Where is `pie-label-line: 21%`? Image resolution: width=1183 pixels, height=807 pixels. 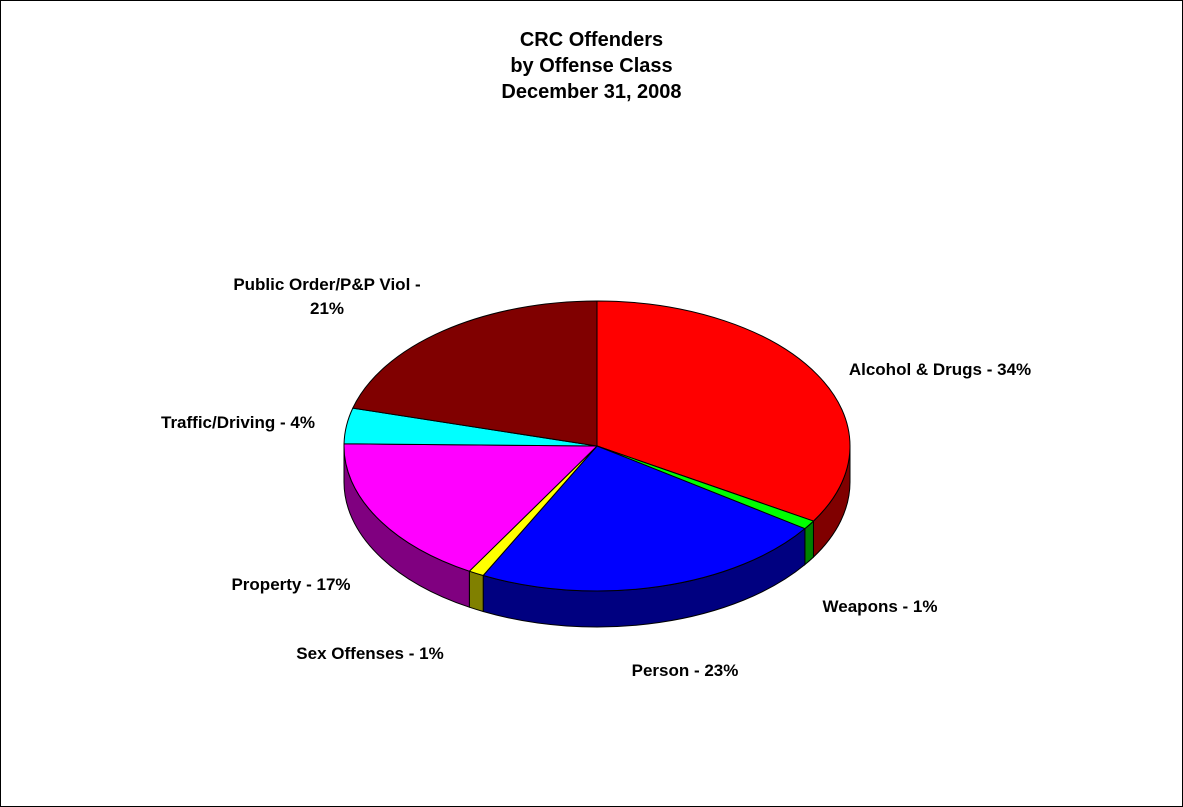 pie-label-line: 21% is located at coordinates (327, 308).